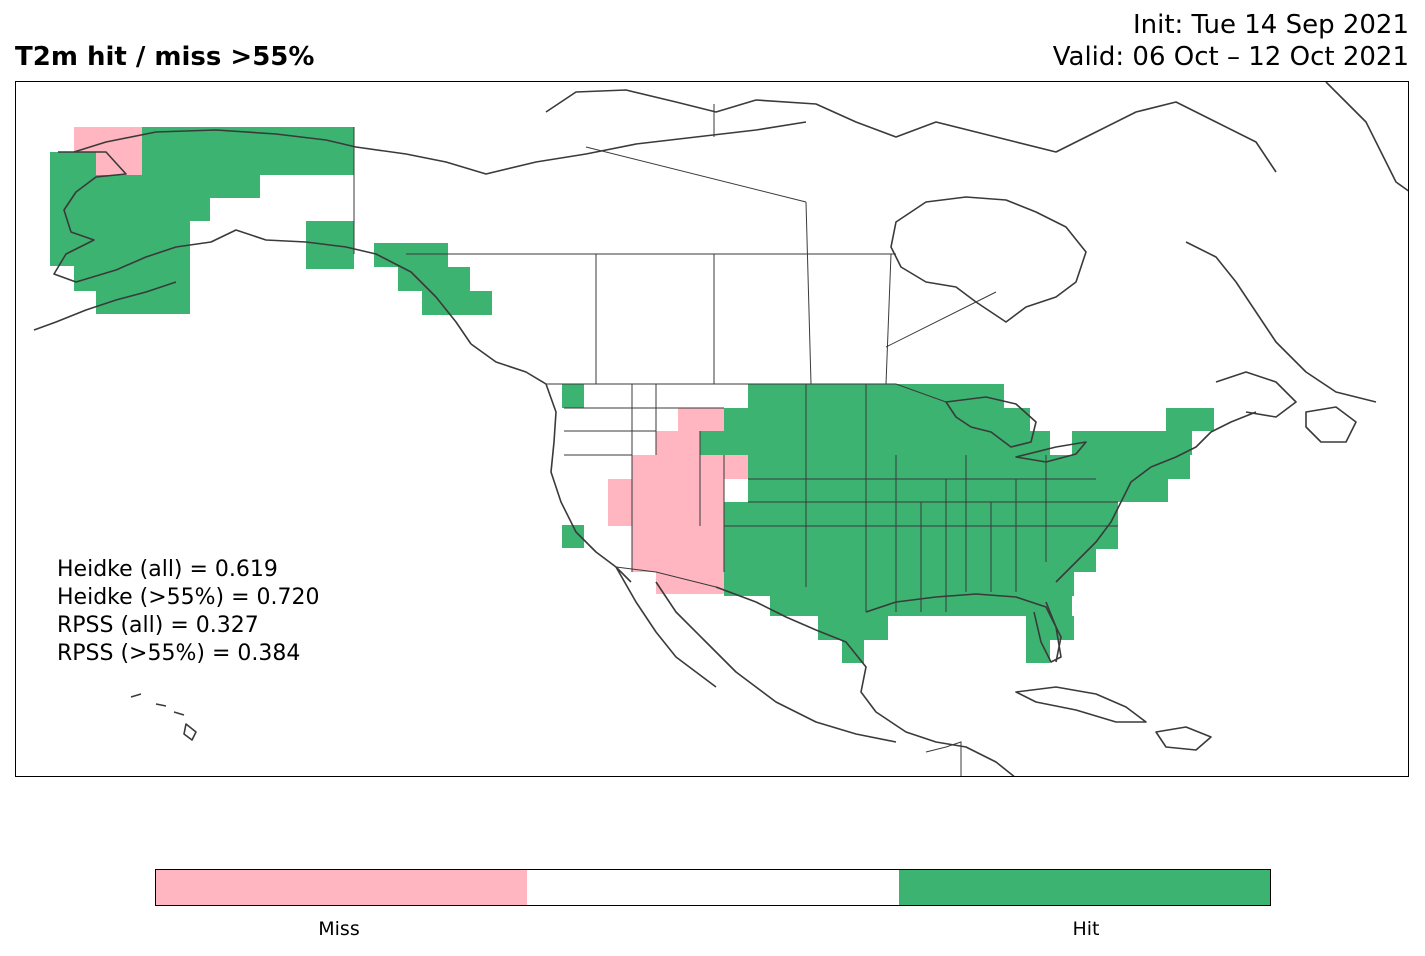 The height and width of the screenshot is (956, 1425). I want to click on colorbar-hit-label: Hit, so click(1086, 929).